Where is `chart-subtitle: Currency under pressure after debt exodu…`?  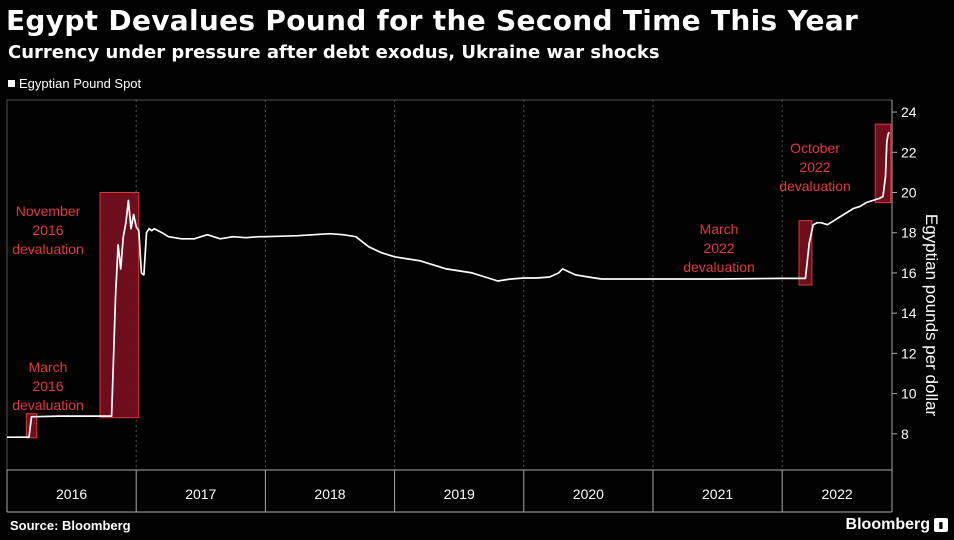 chart-subtitle: Currency under pressure after debt exodu… is located at coordinates (334, 52).